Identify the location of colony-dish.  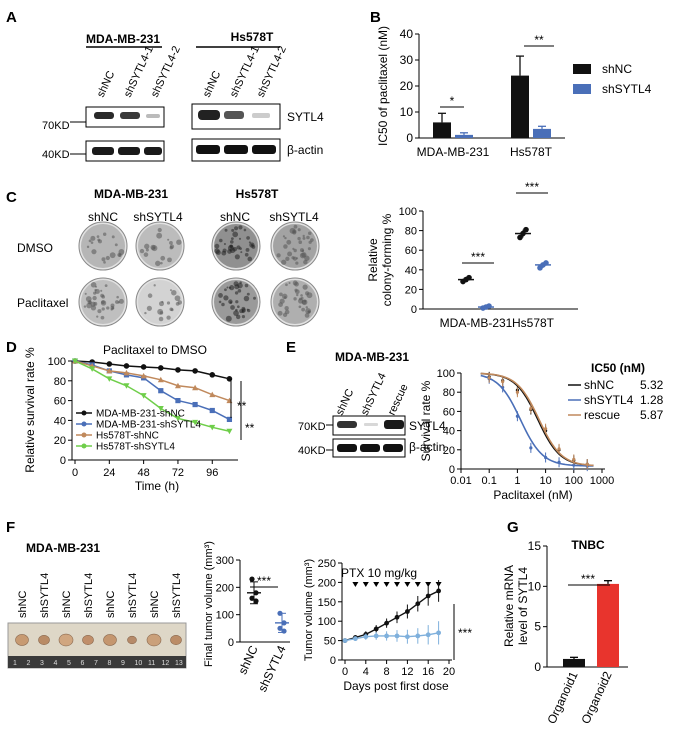
(103, 302).